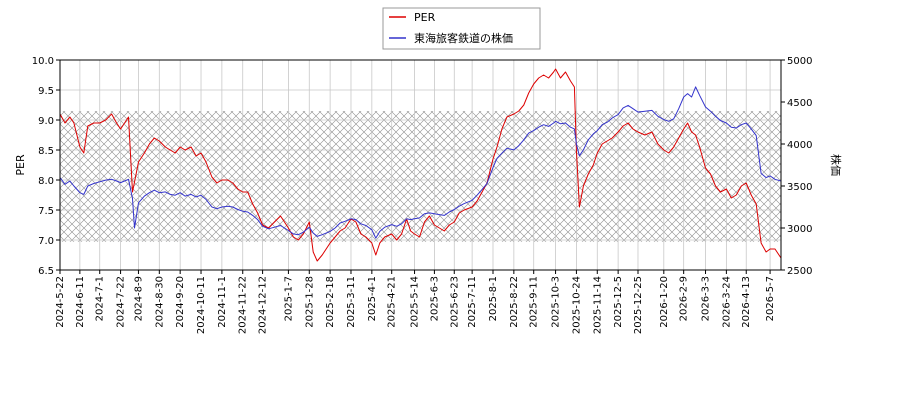 This screenshot has height=400, width=900. Describe the element at coordinates (799, 145) in the screenshot. I see `right-tick-label: 4000` at that location.